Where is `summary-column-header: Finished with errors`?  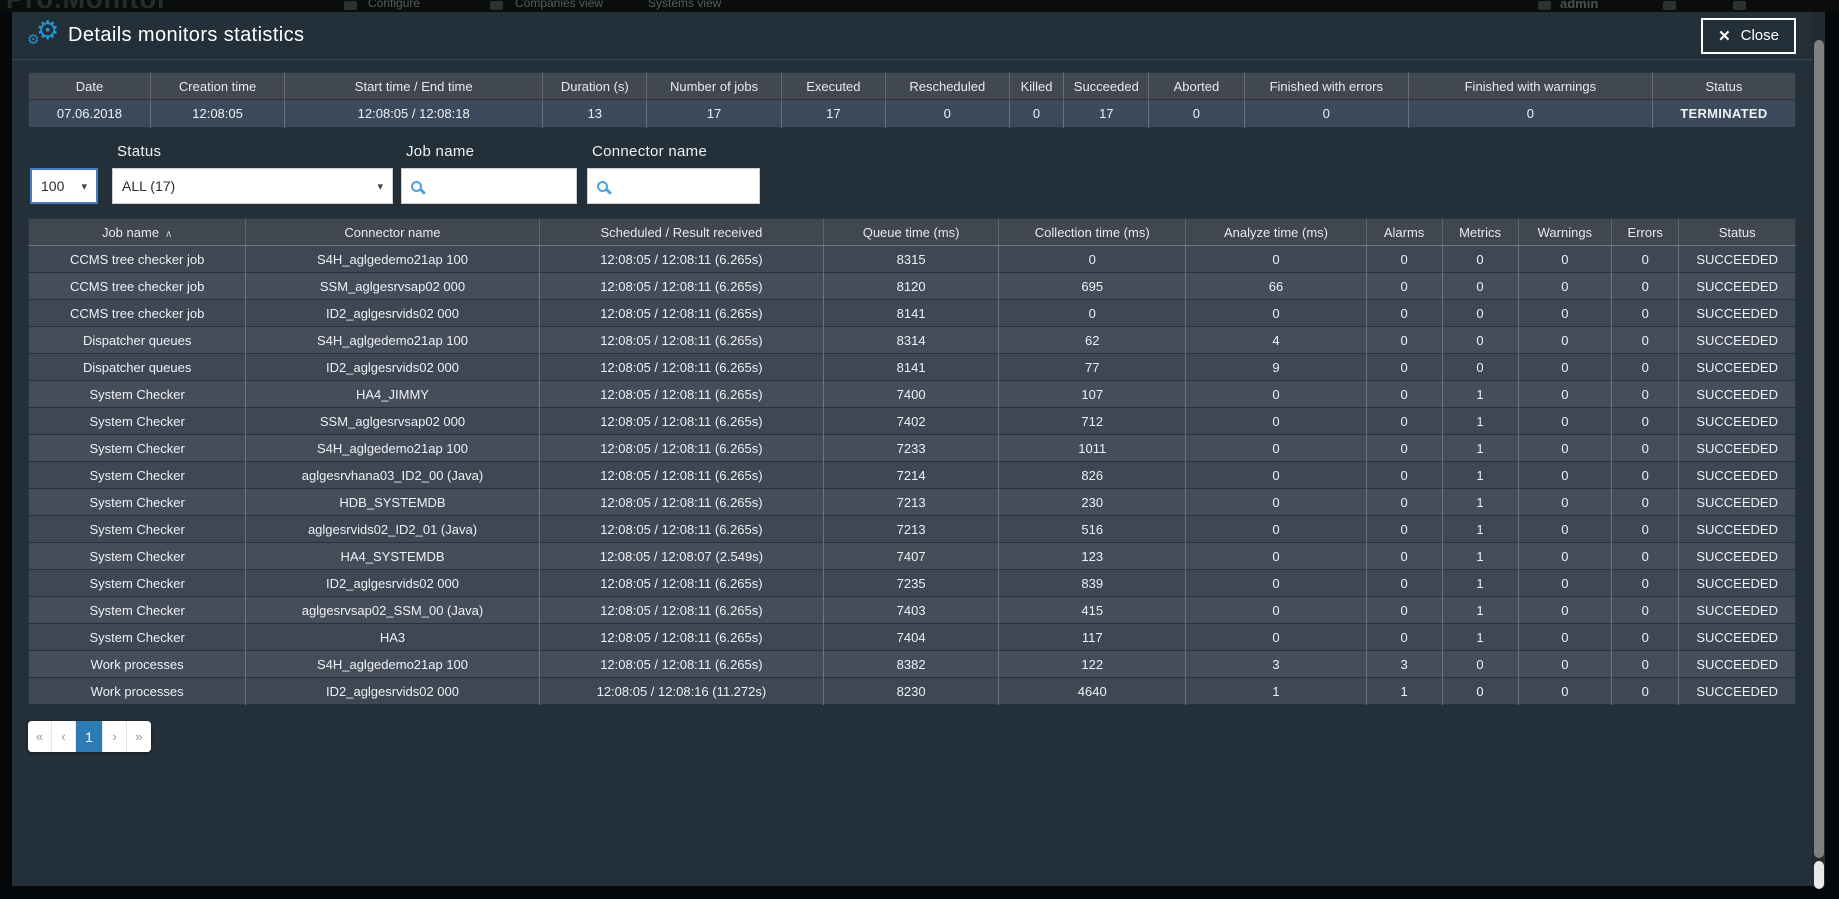 summary-column-header: Finished with errors is located at coordinates (1326, 86).